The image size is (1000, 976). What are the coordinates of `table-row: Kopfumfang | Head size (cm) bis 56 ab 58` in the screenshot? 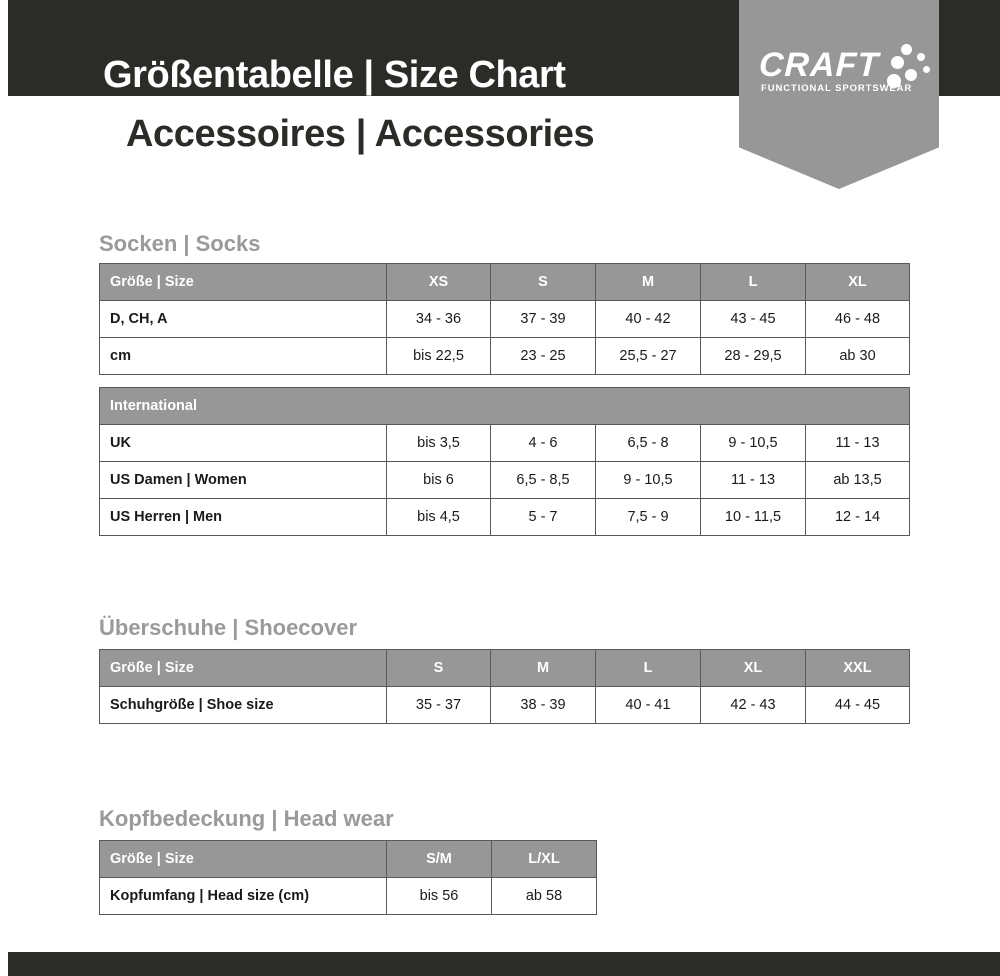 It's located at (348, 896).